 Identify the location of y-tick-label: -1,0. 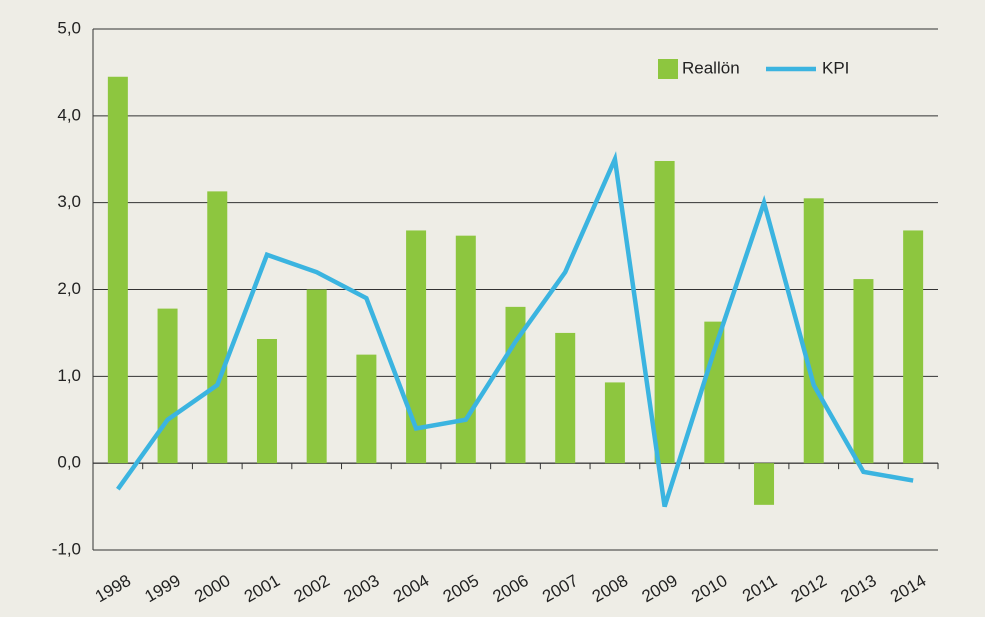
(66, 548).